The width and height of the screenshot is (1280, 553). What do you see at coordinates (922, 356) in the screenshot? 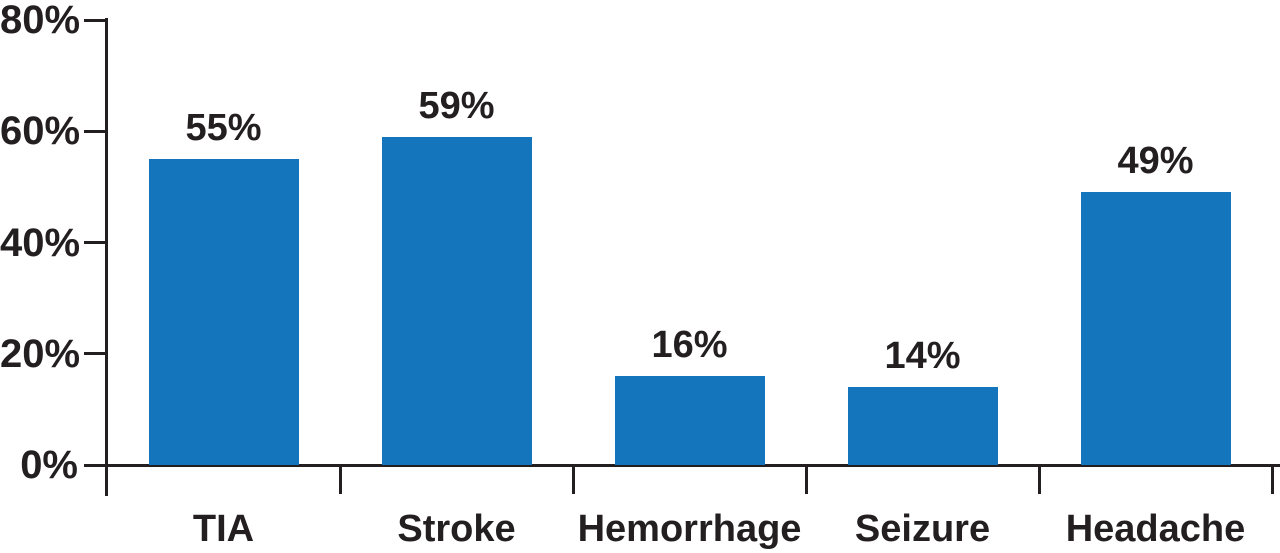
I see `bar-value-label: 14%` at bounding box center [922, 356].